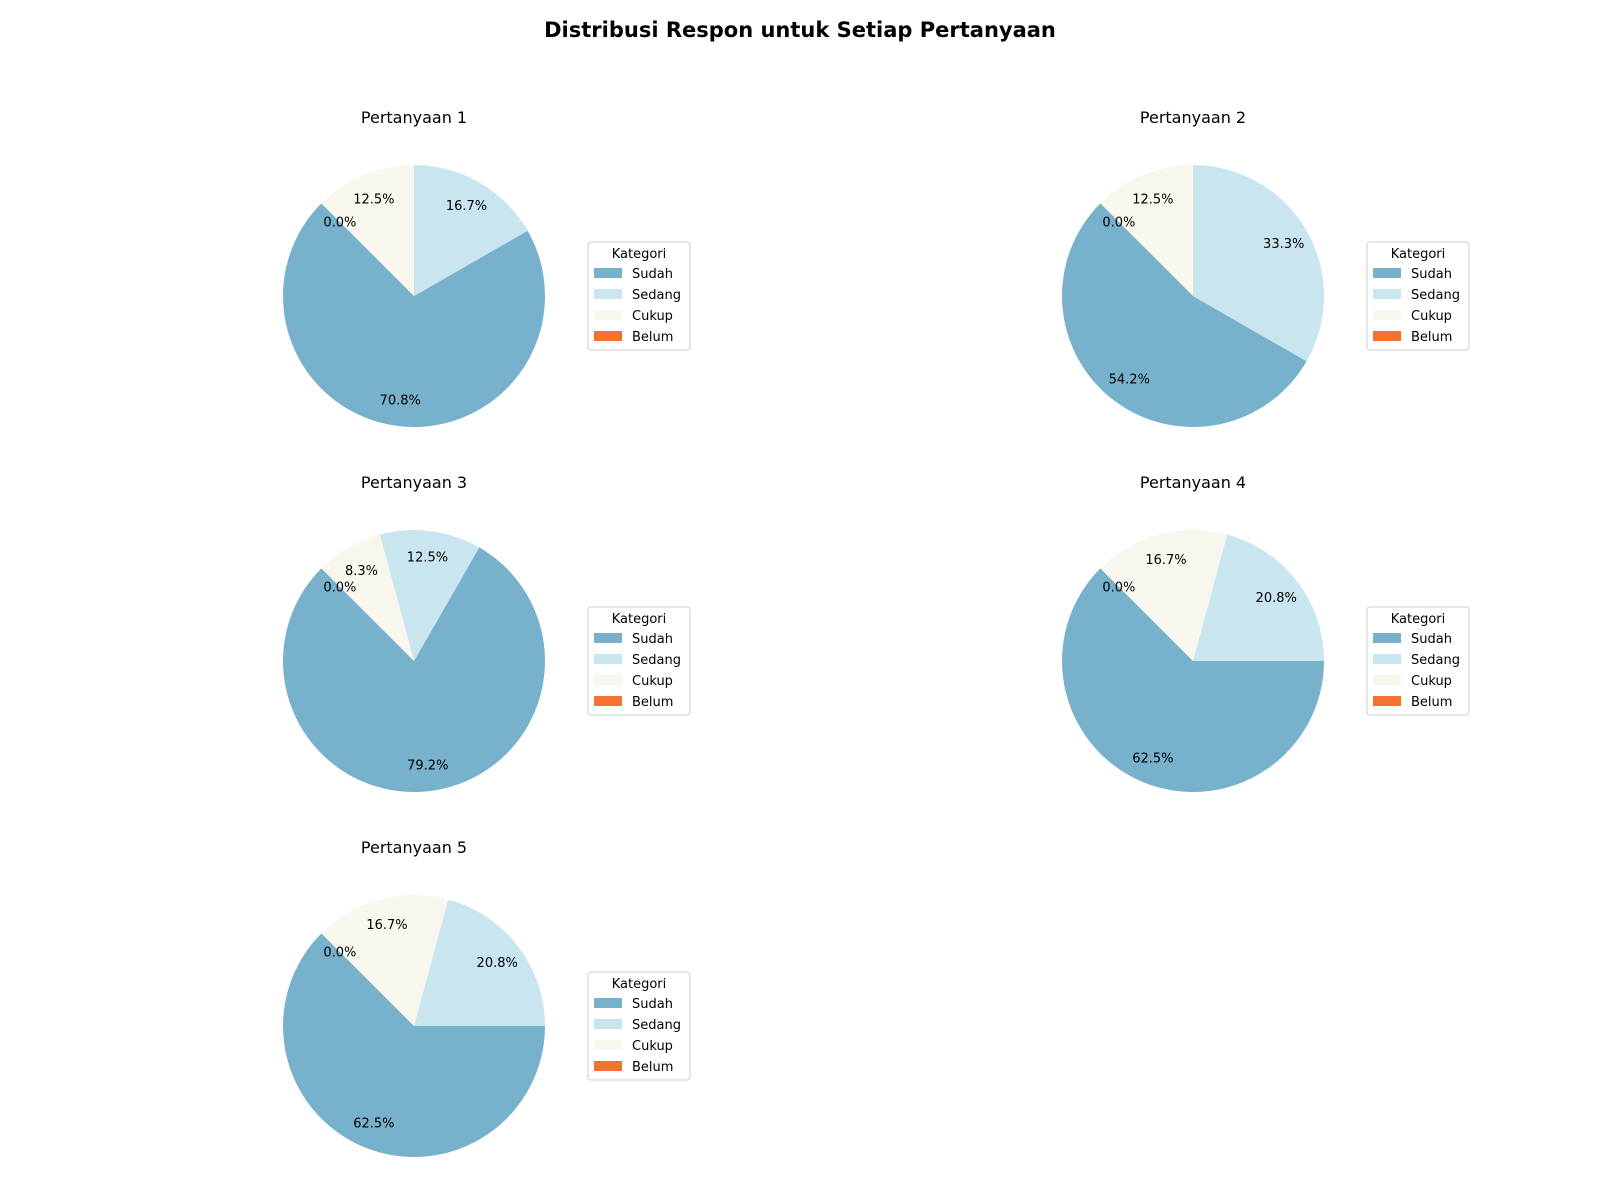 The image size is (1600, 1200). Describe the element at coordinates (400, 400) in the screenshot. I see `pie-label-sudah: 70.8%` at that location.